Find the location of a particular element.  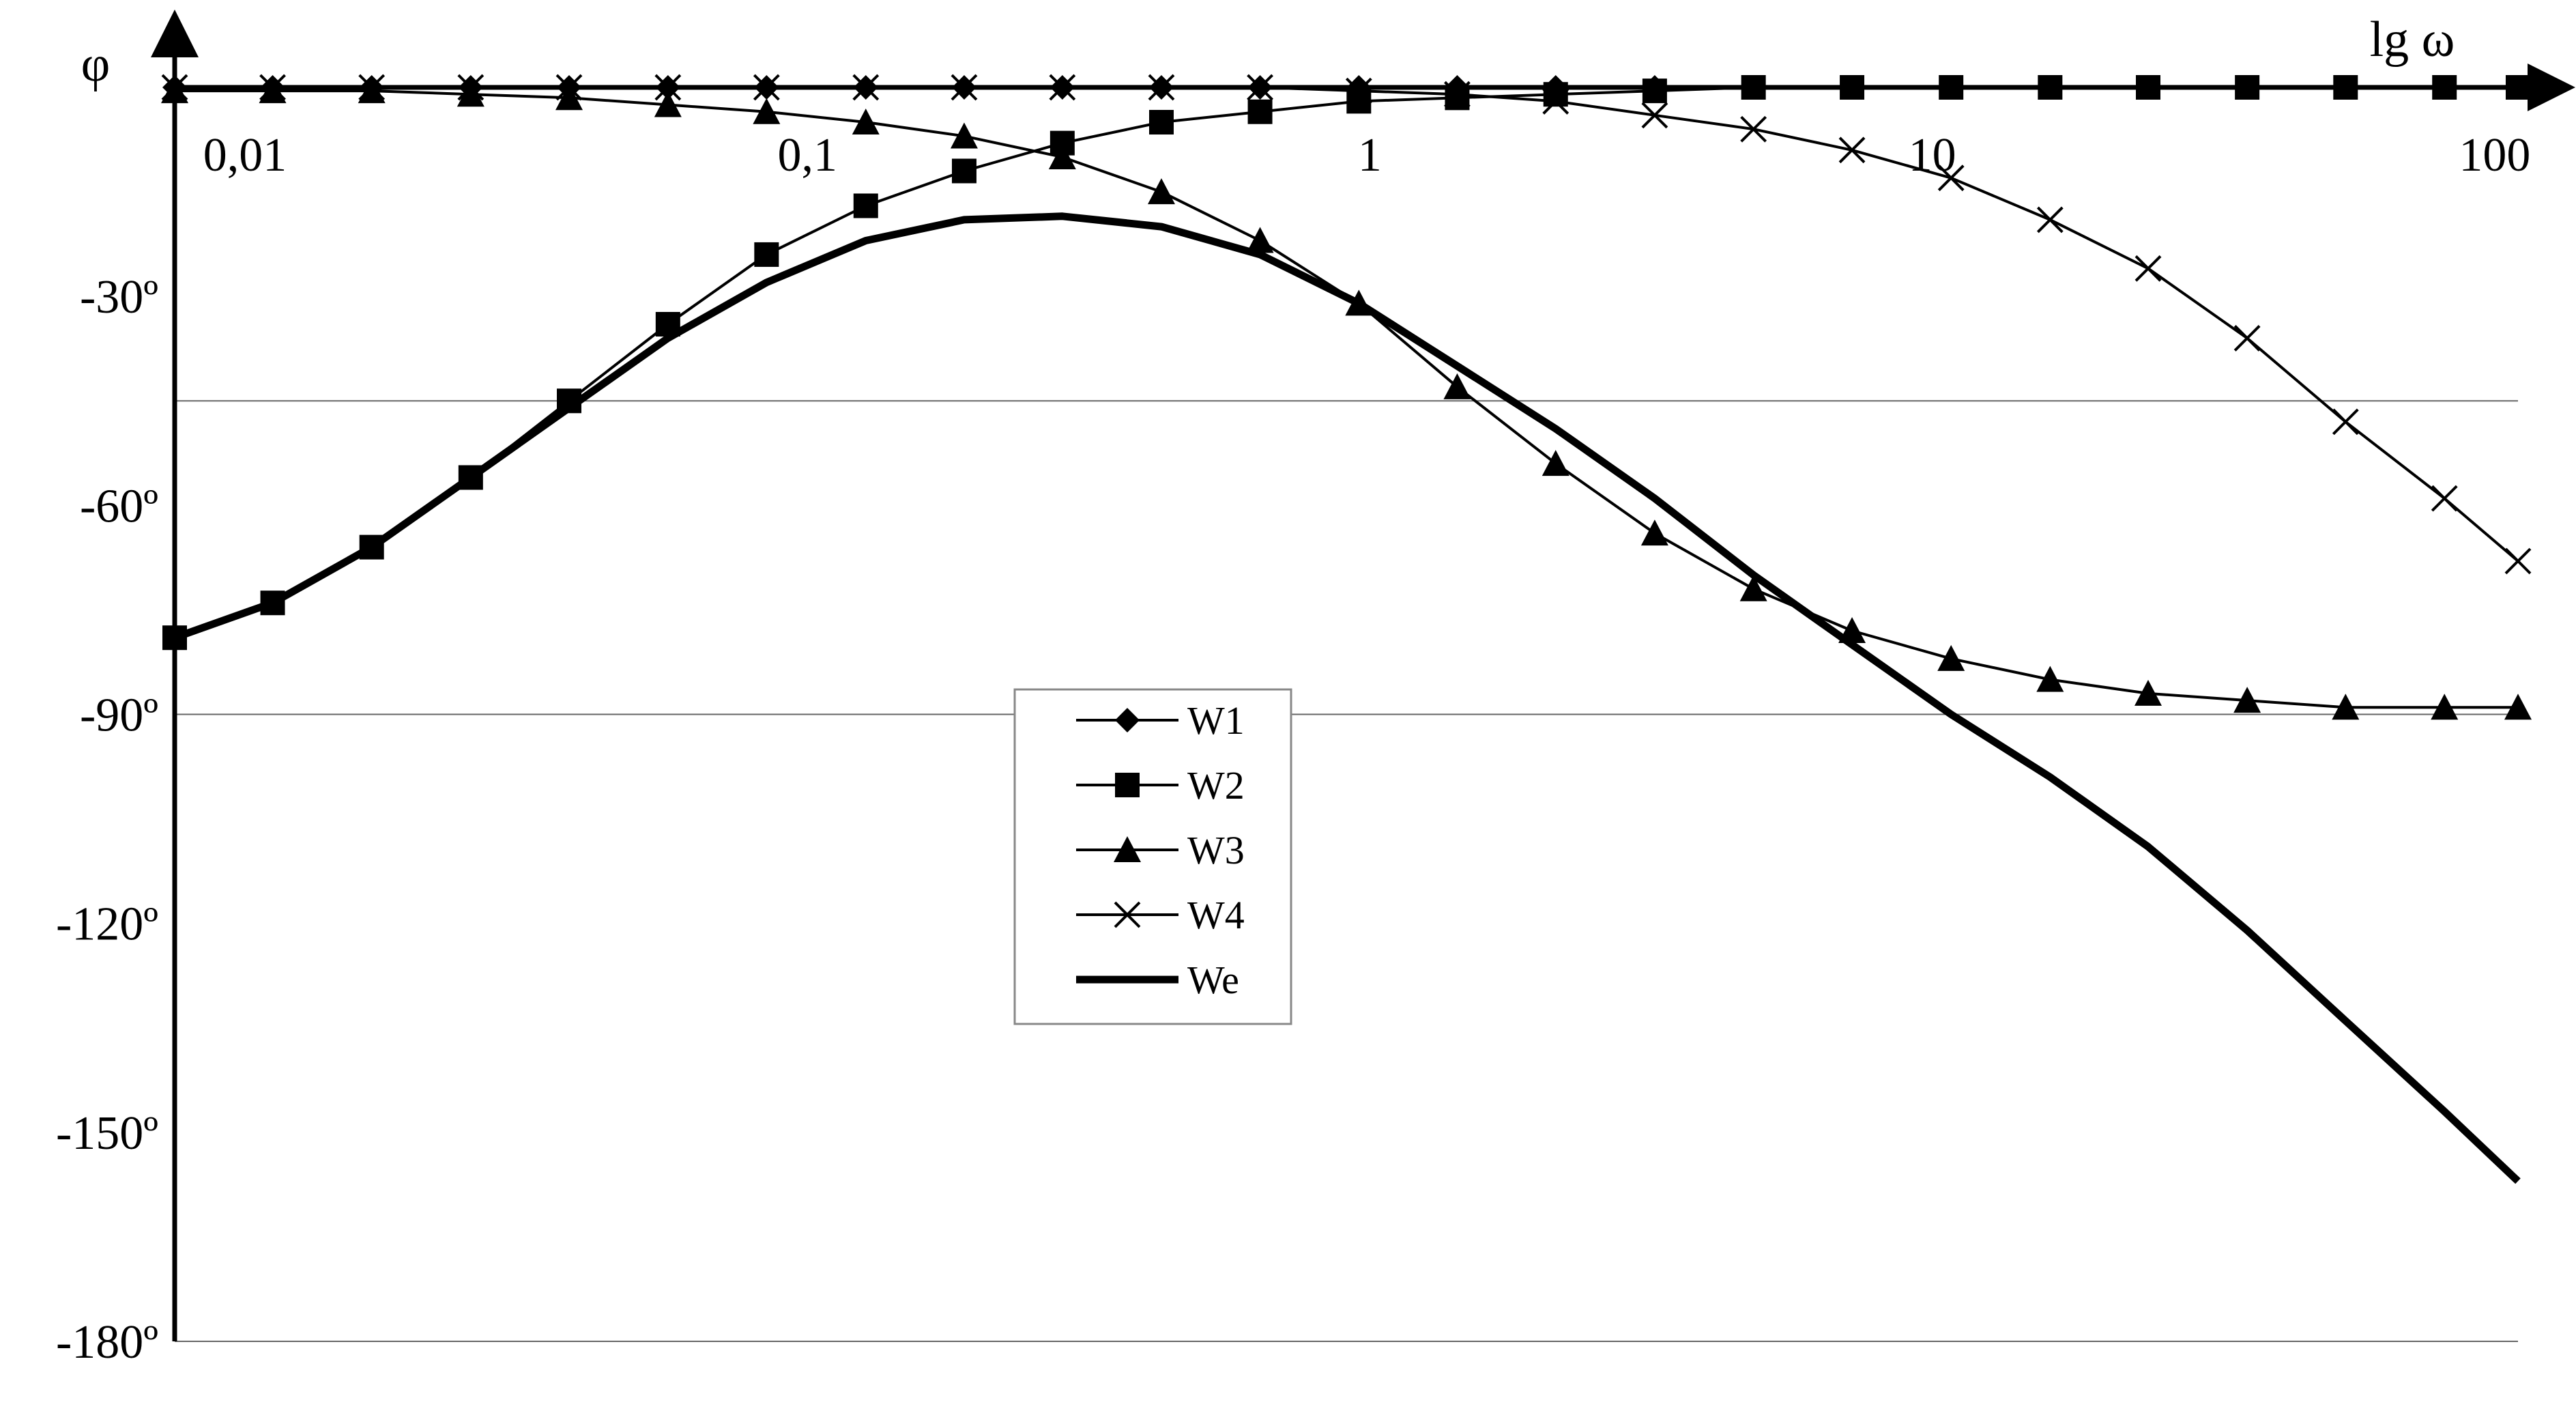

point-w4-5-stroke-b is located at coordinates (668, 88).